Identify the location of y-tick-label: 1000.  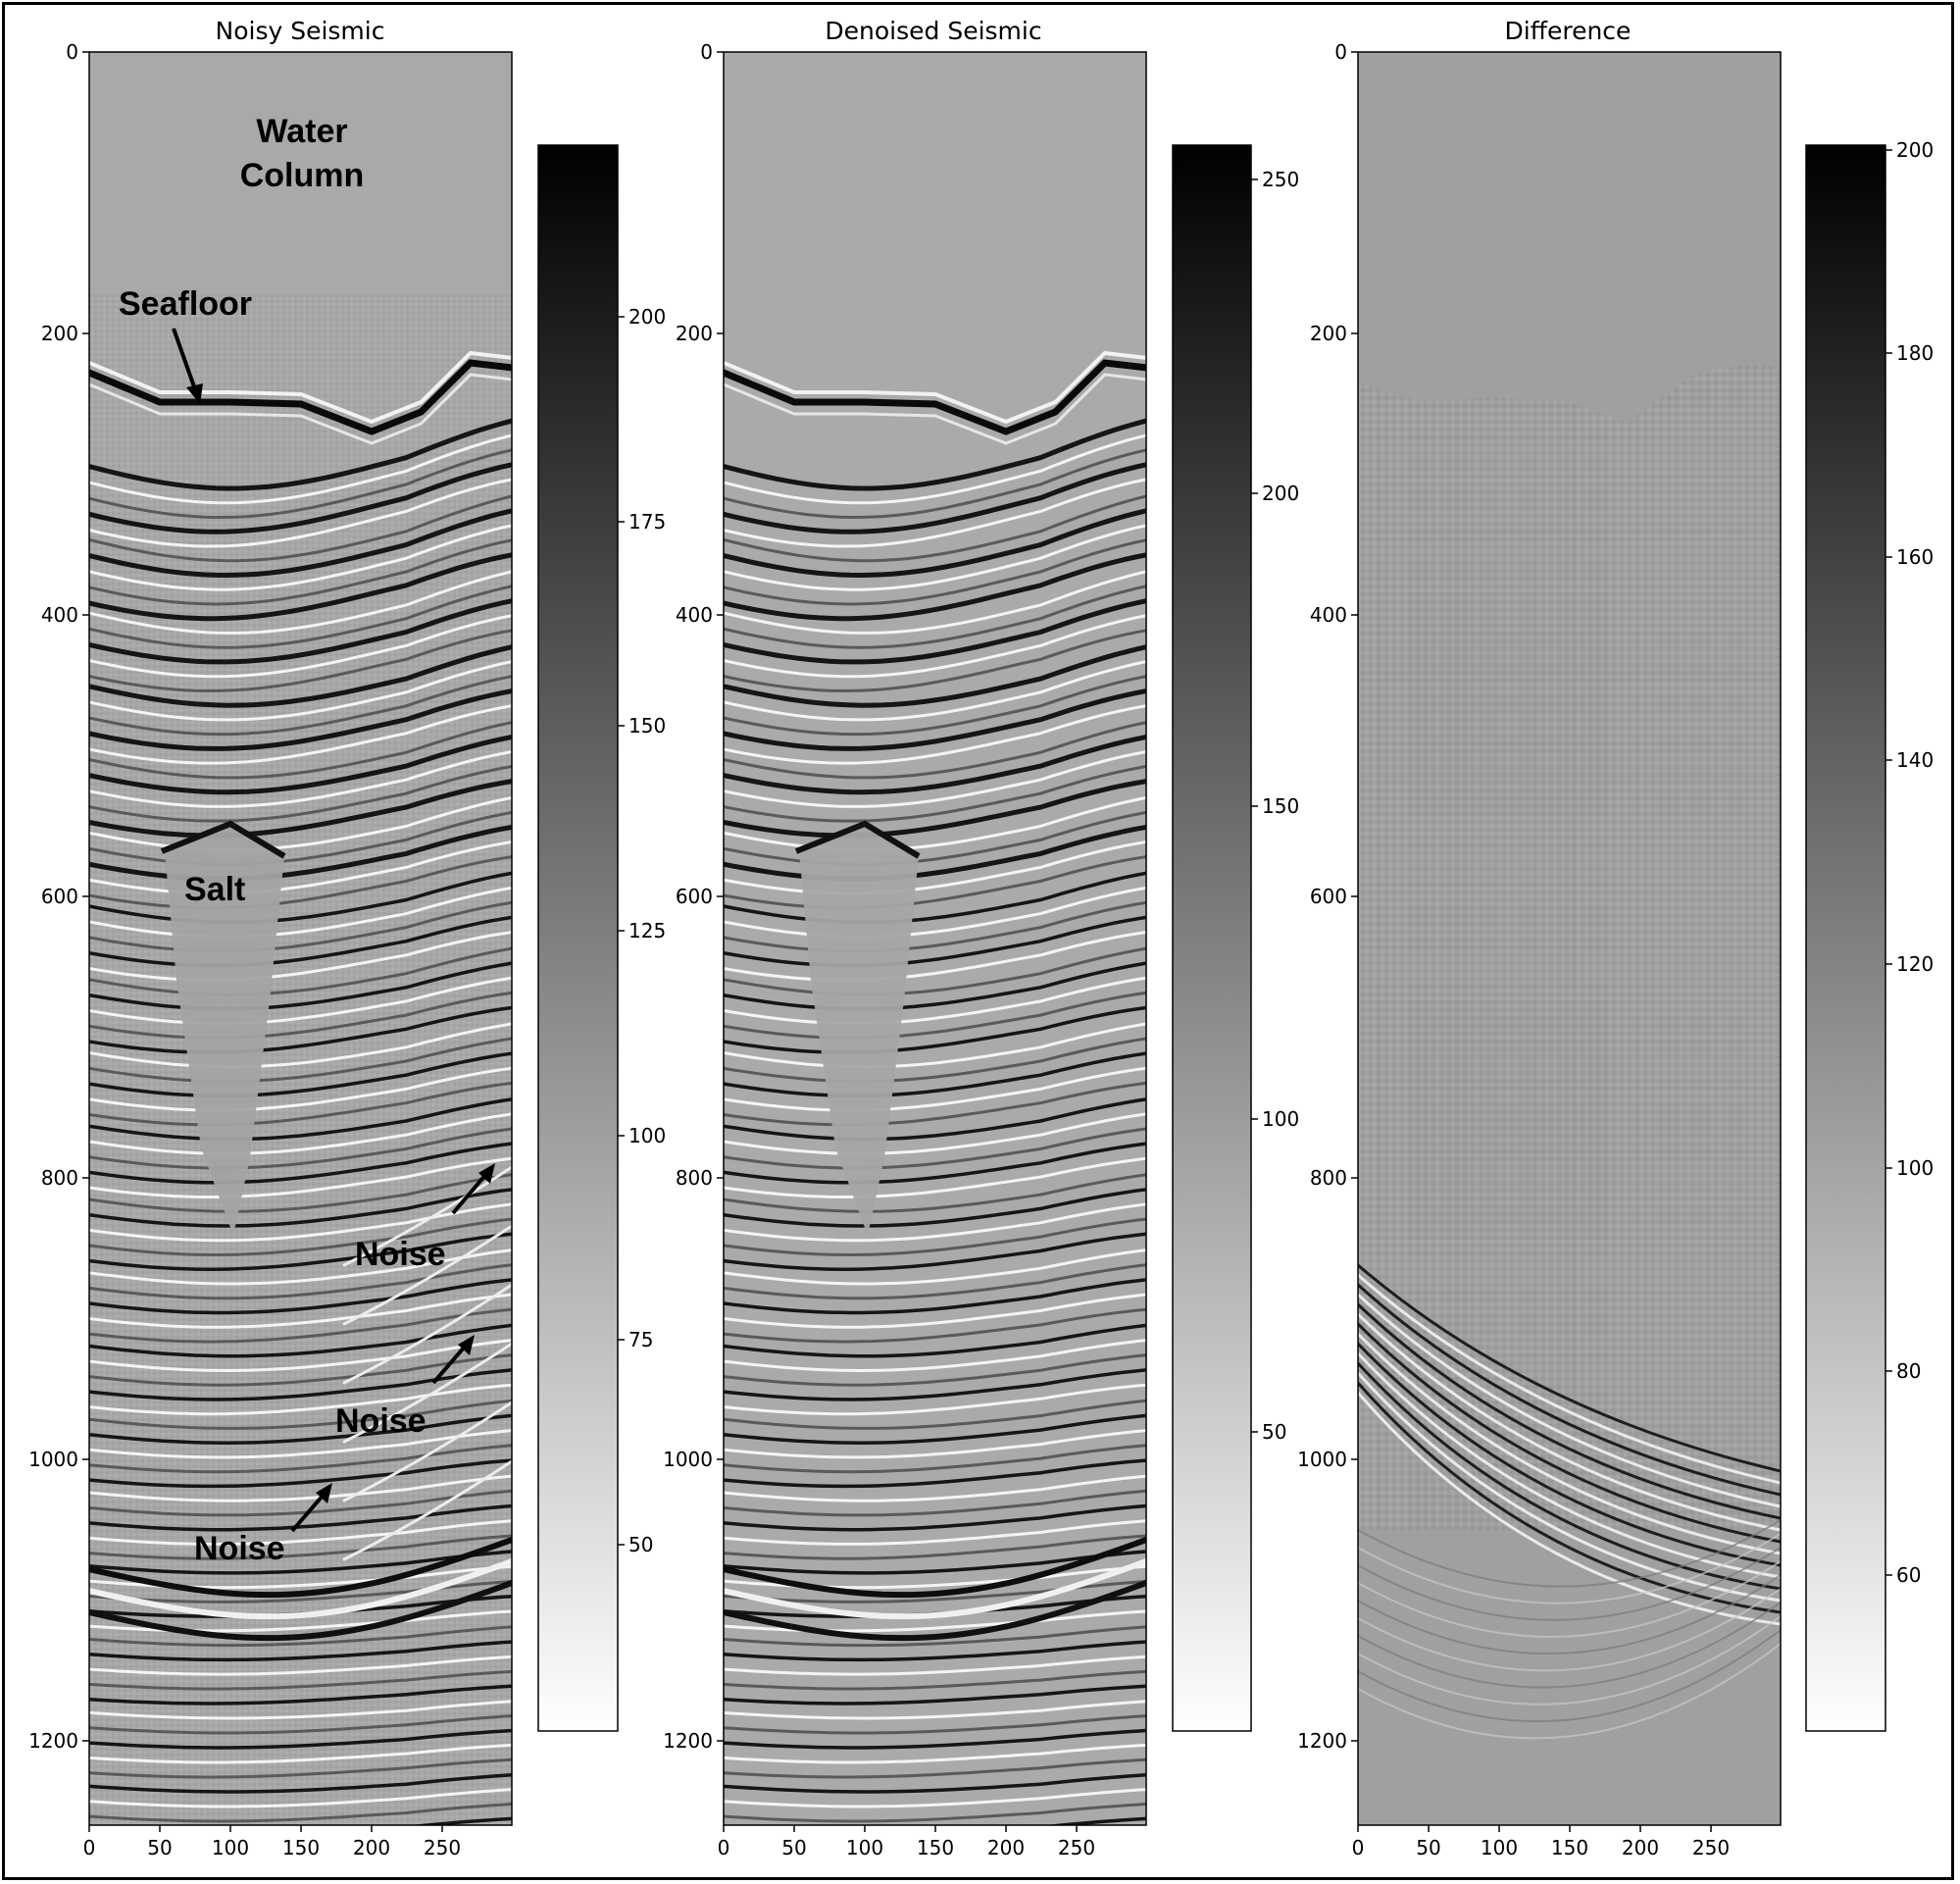
(53, 1459).